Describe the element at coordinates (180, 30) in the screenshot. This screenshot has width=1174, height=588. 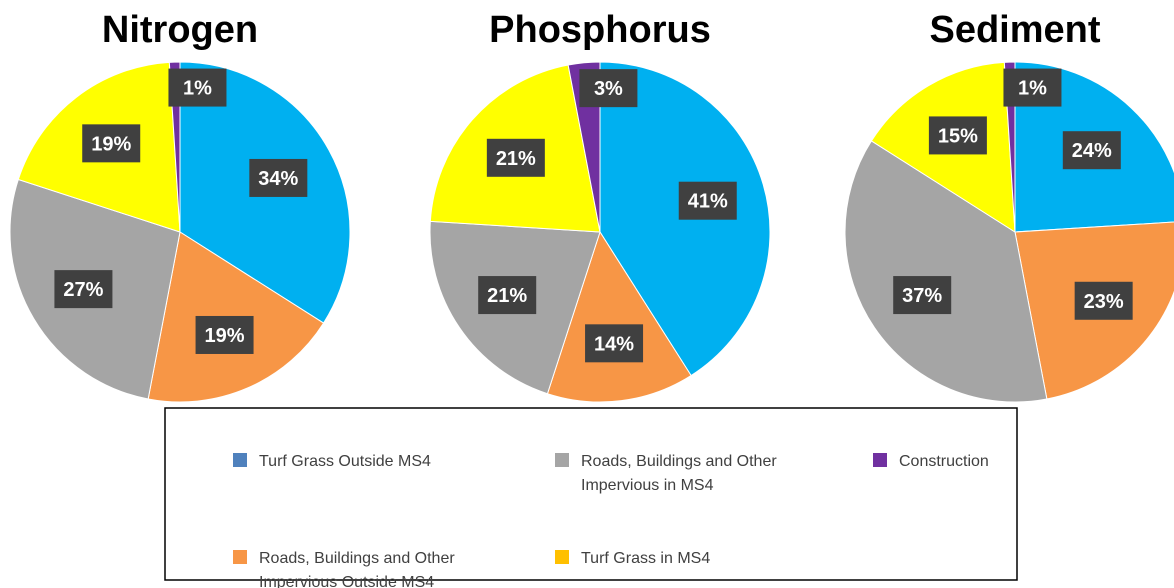
I see `chart-title: Nitrogen` at that location.